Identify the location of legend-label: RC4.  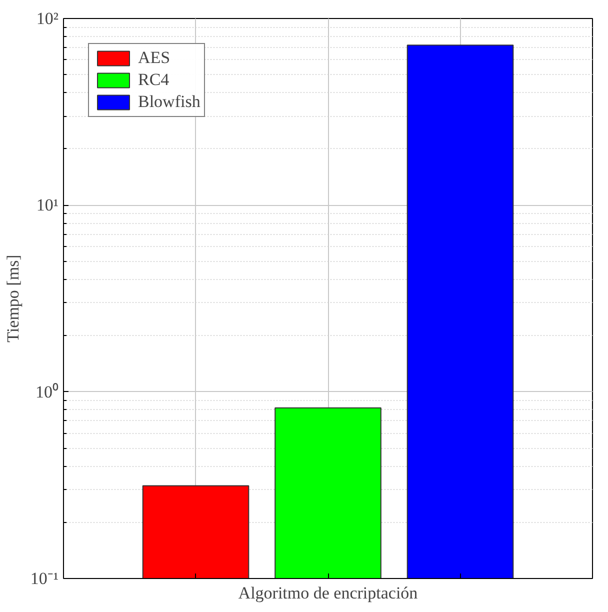
(154, 80).